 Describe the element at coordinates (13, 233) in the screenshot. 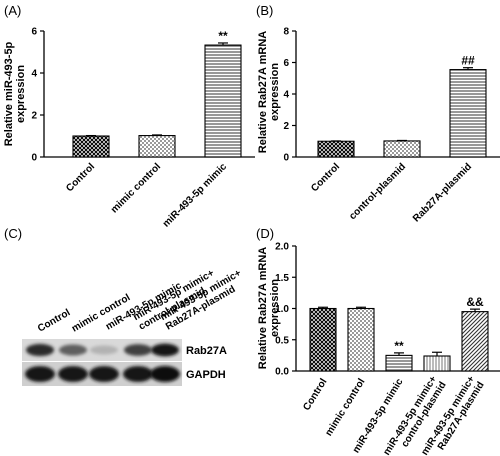

I see `panel-label-c: (C)` at that location.